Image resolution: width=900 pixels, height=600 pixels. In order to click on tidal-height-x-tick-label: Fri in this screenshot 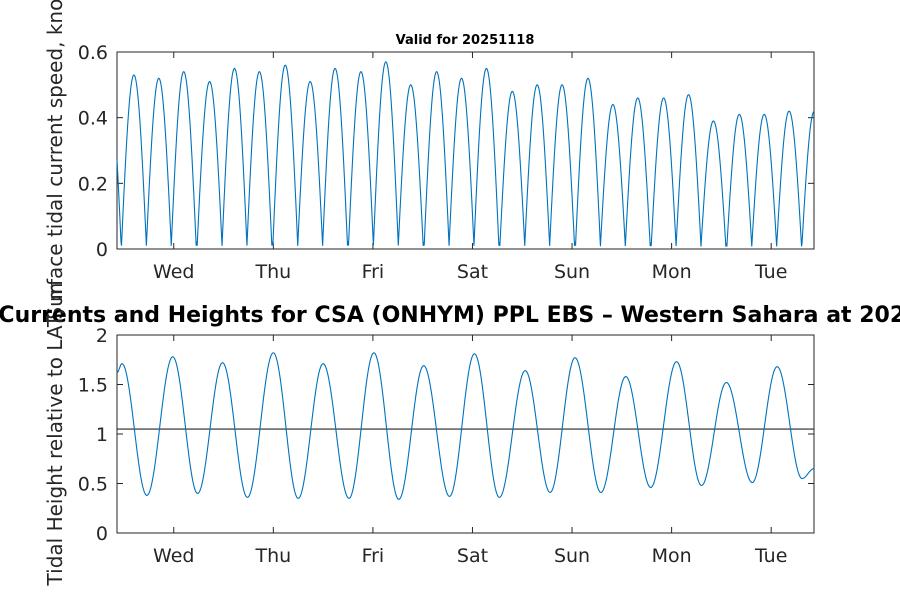, I will do `click(373, 556)`.